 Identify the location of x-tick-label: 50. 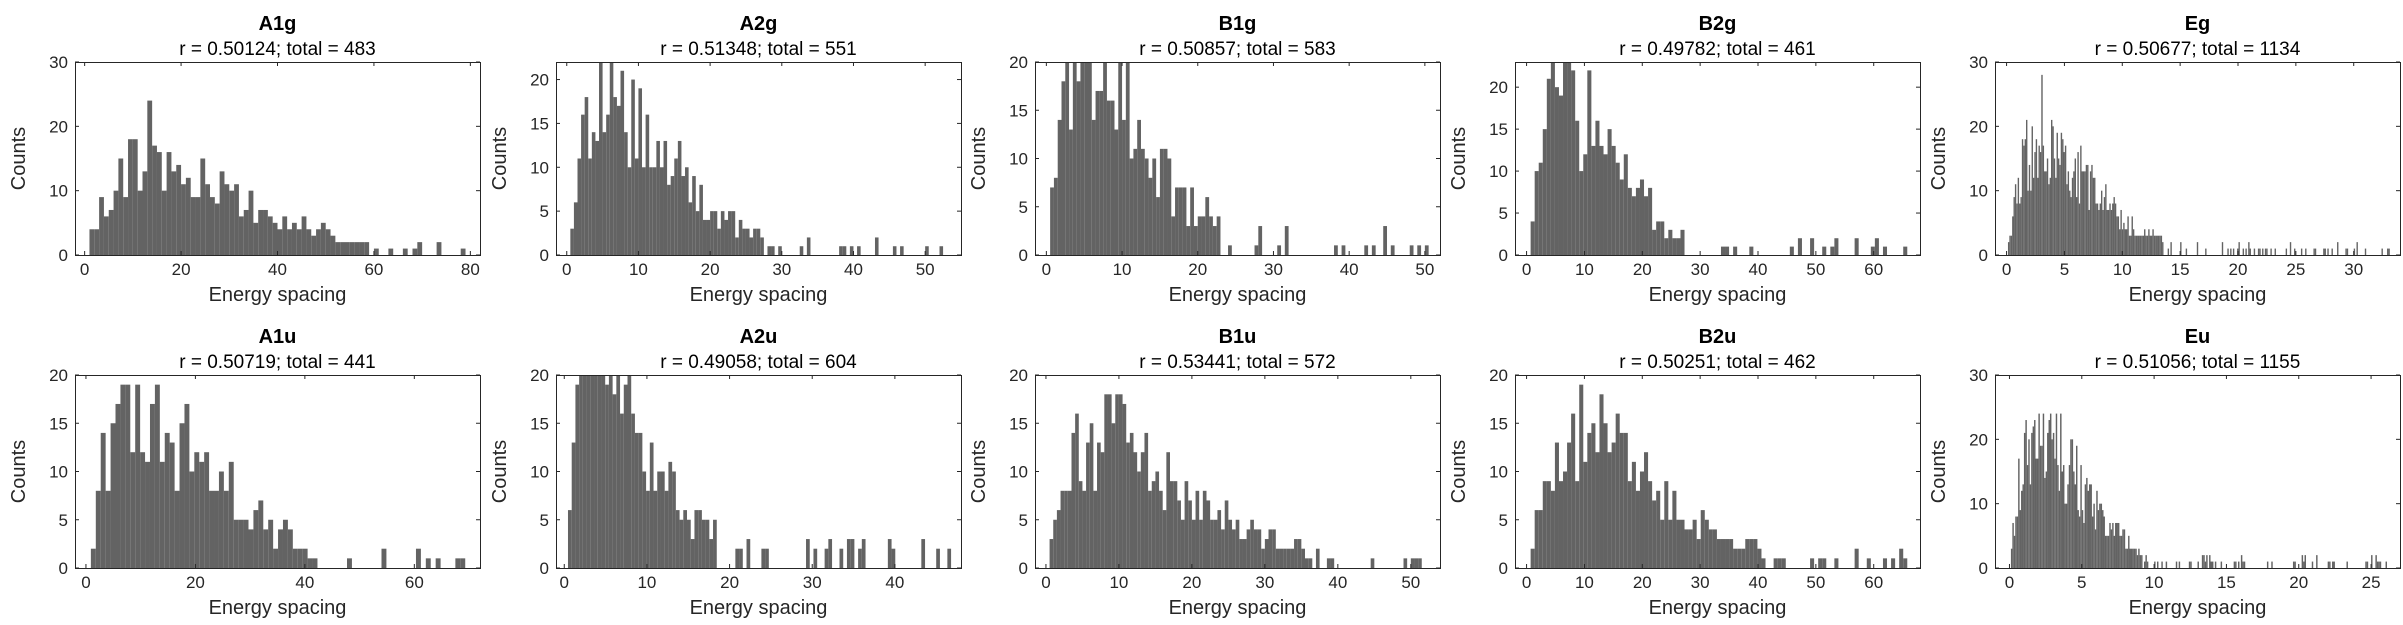
(1815, 582).